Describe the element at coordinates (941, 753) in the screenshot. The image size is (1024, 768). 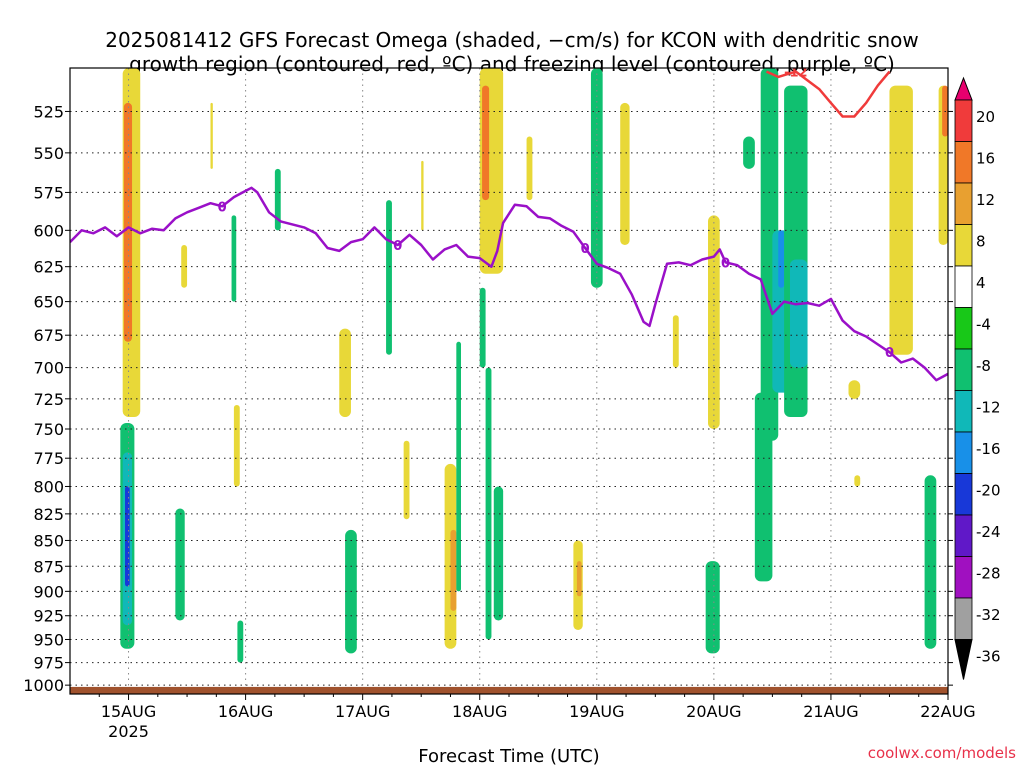
I see `source-credit: coolwx.com/models` at that location.